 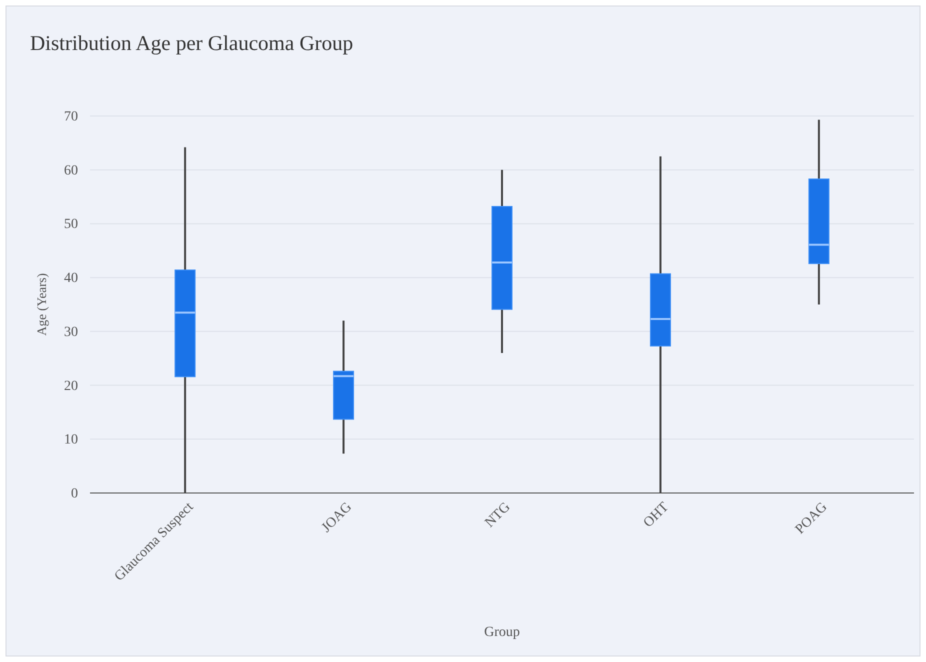 I want to click on y-axis-title: Age (Years), so click(x=41, y=304).